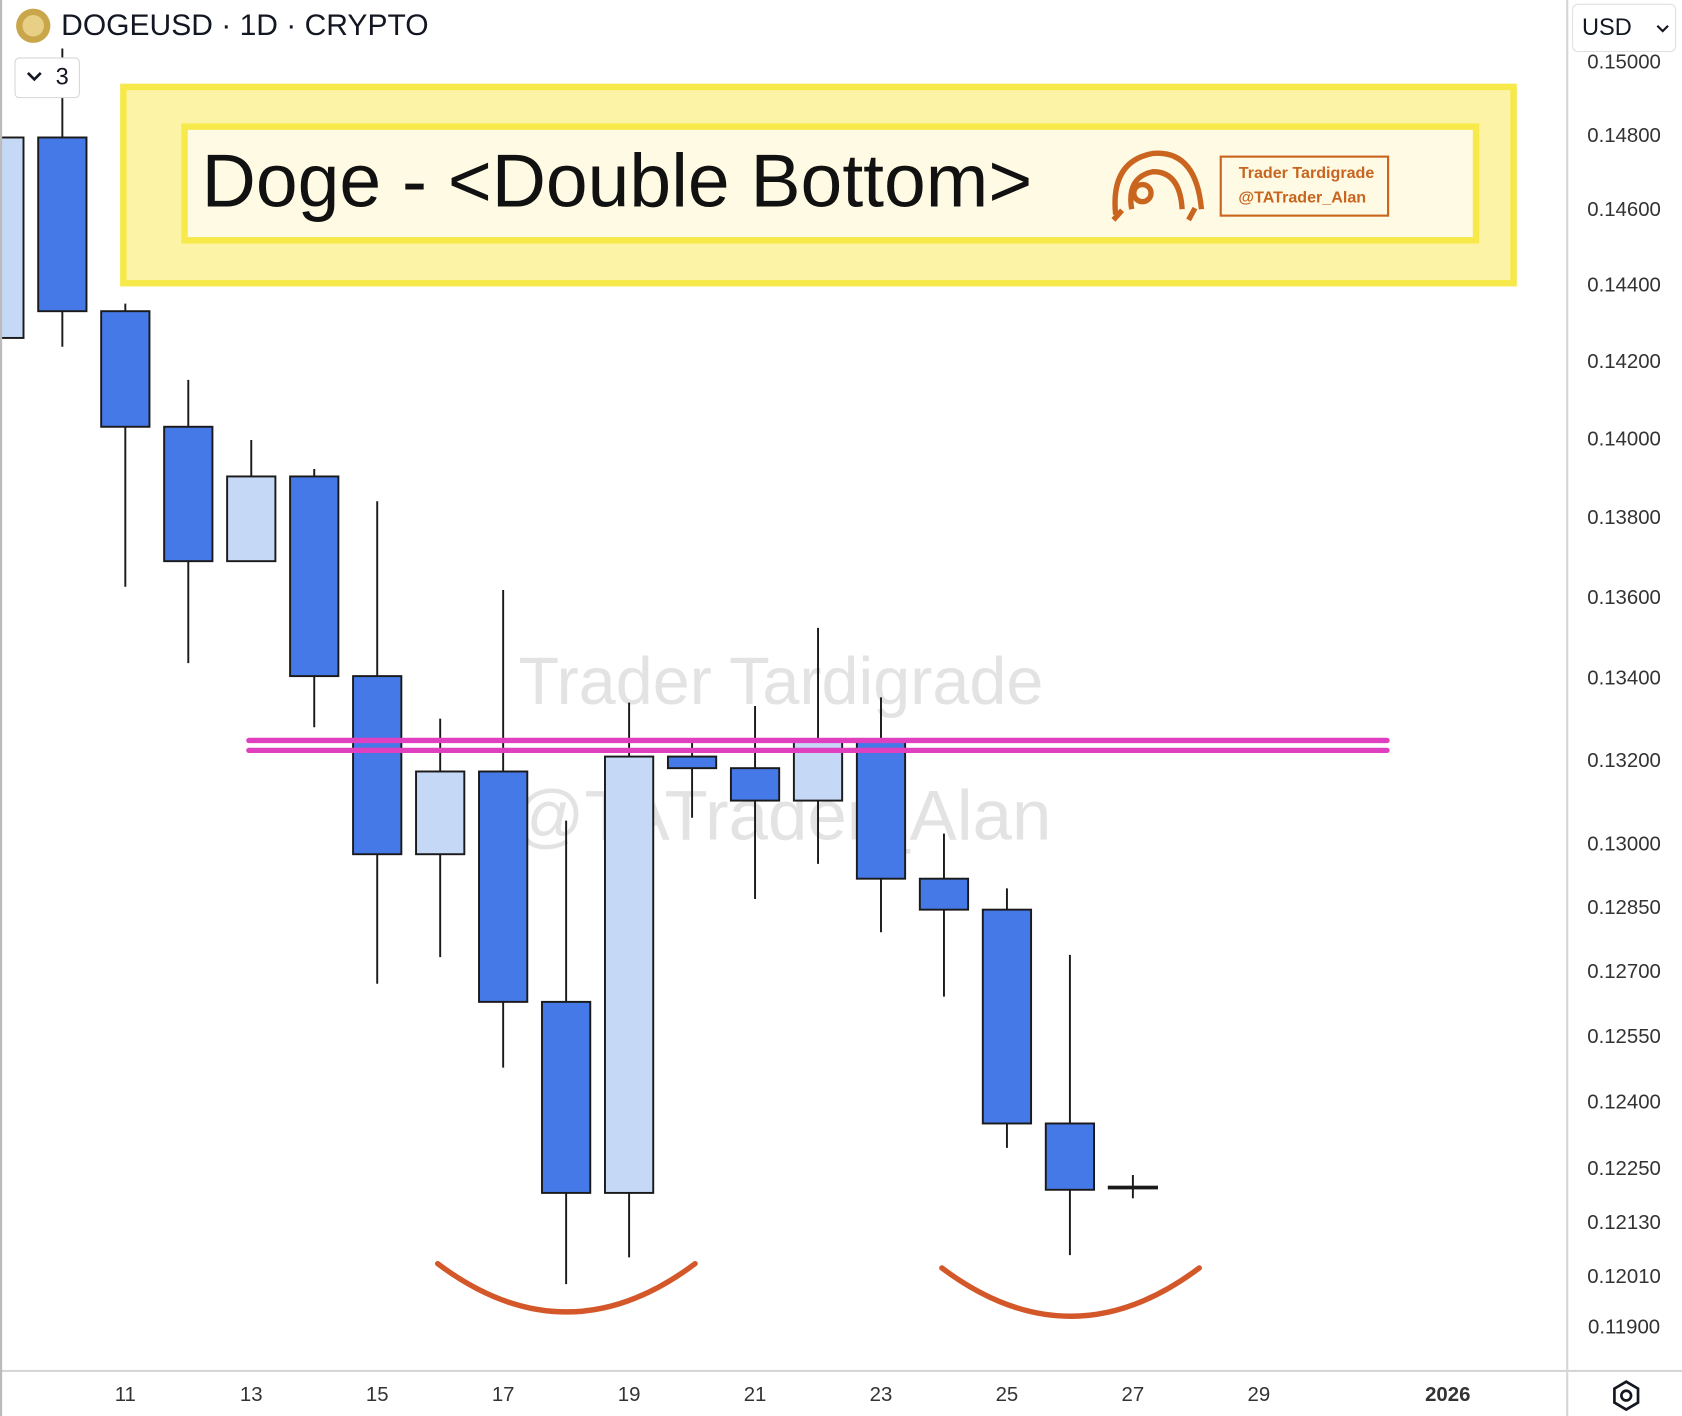  What do you see at coordinates (784, 1394) in the screenshot?
I see `time-axis` at bounding box center [784, 1394].